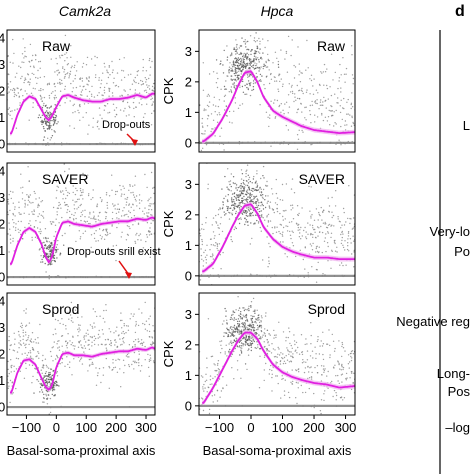 This screenshot has height=474, width=474. Describe the element at coordinates (168, 353) in the screenshot. I see `y-axis-label: CPK` at that location.